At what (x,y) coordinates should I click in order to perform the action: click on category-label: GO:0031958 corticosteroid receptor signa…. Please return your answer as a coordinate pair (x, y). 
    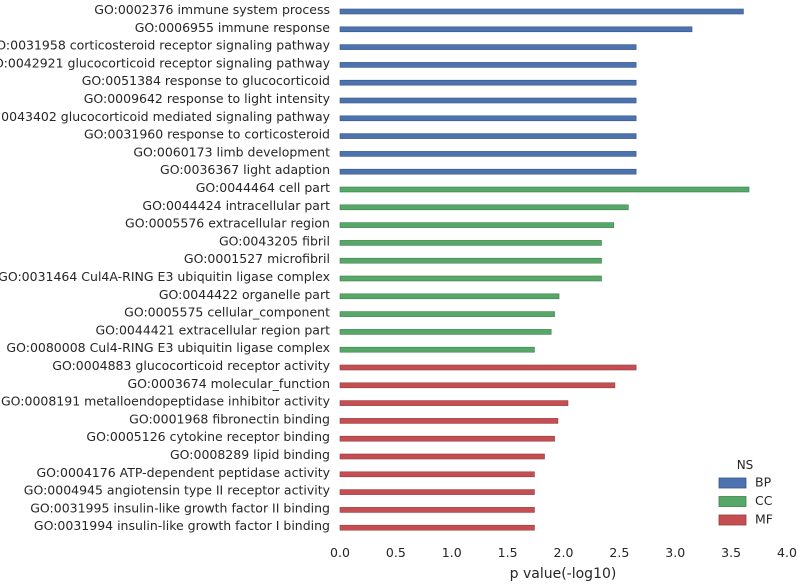
    Looking at the image, I should click on (165, 45).